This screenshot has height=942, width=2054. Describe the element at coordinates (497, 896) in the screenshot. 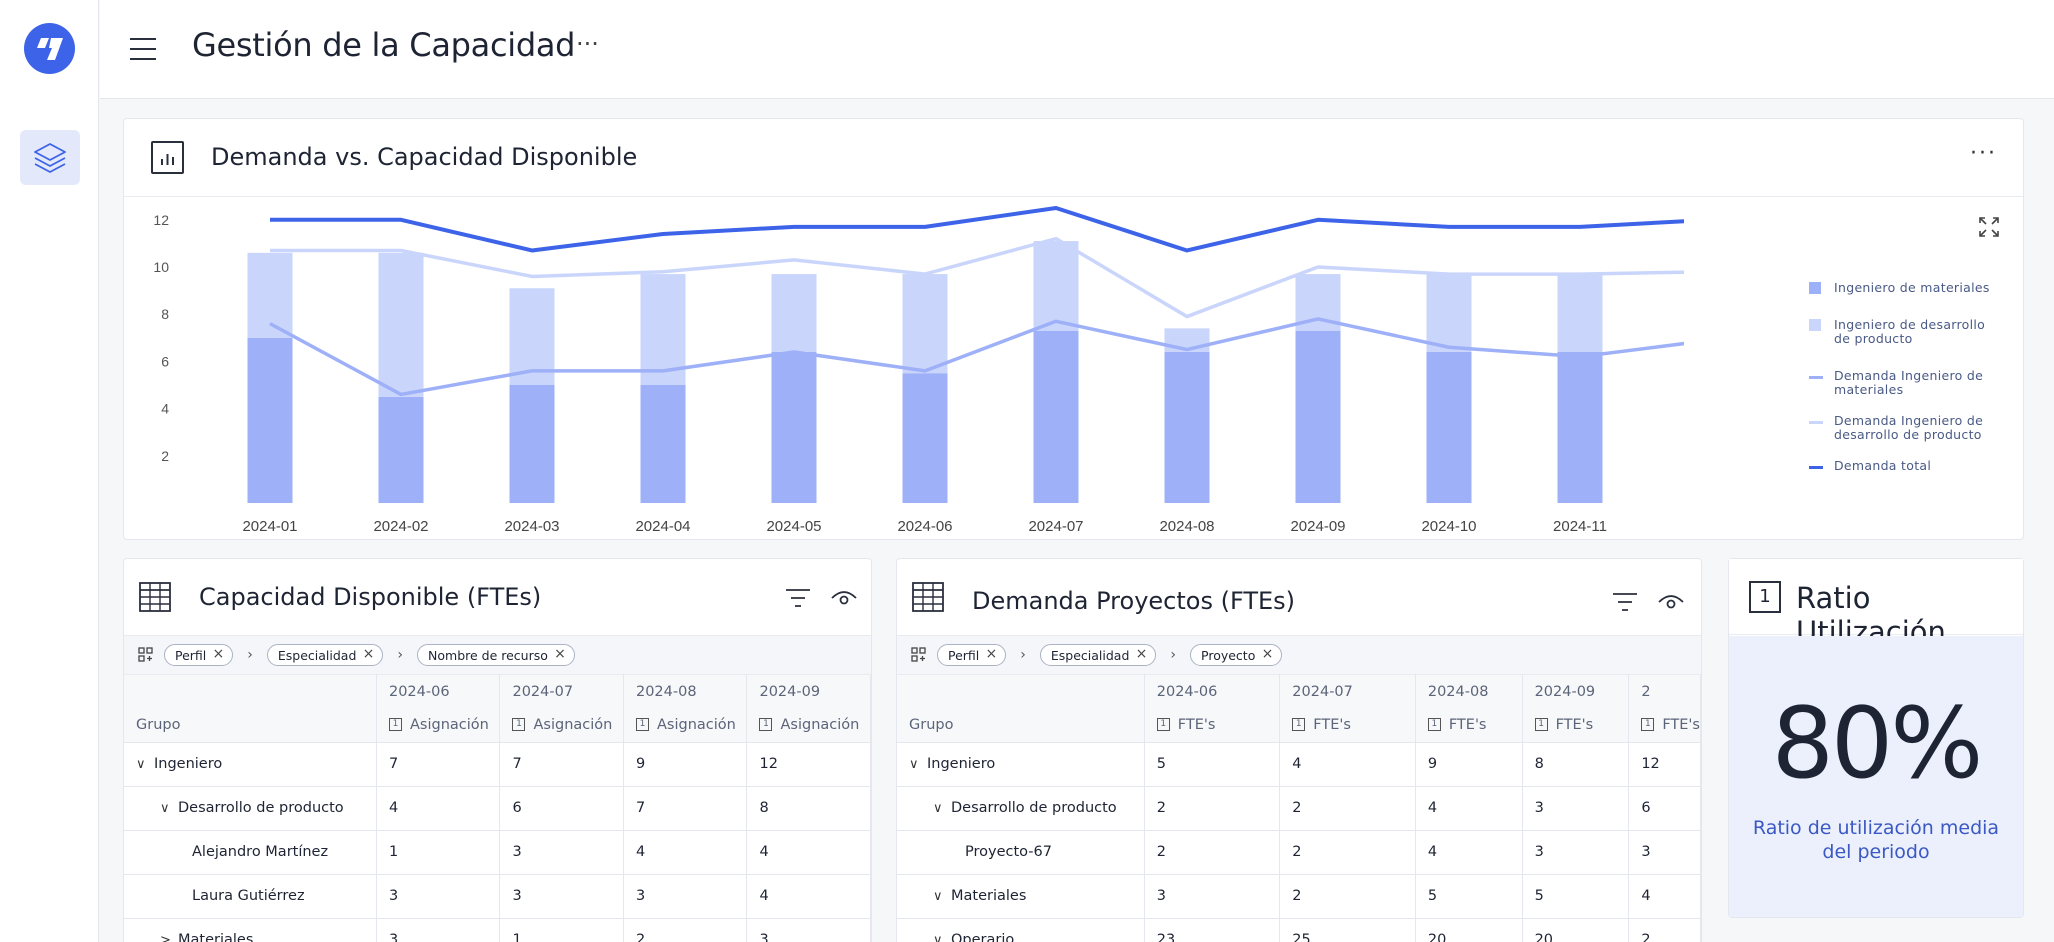

I see `table-row: Laura Gutiérrez 3 3 3 4` at that location.